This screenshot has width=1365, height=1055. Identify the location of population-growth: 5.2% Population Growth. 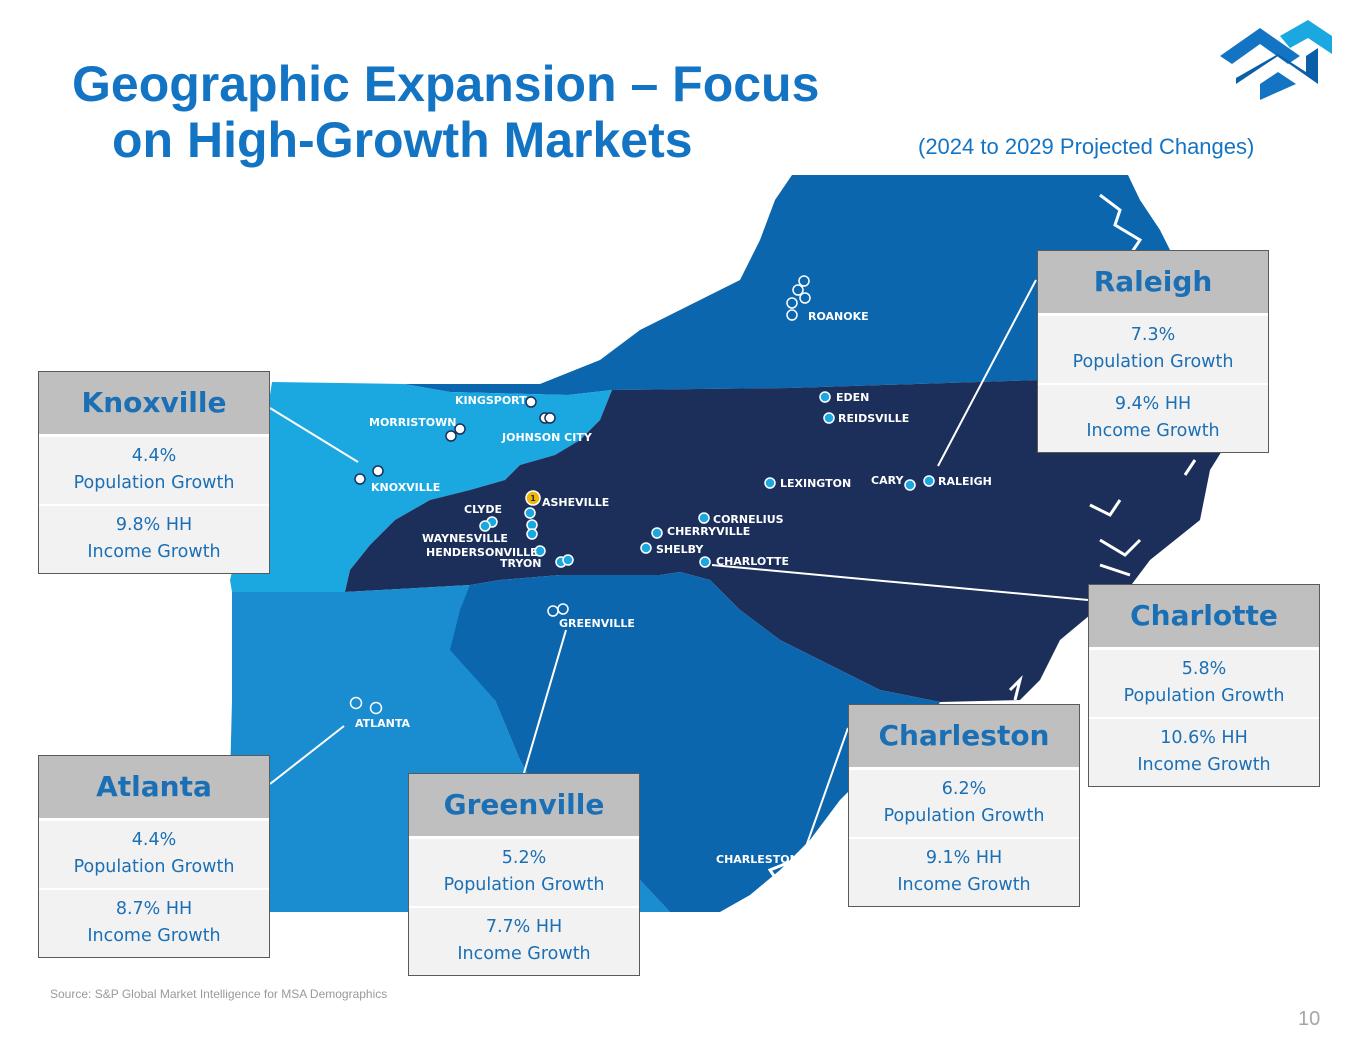
(524, 872).